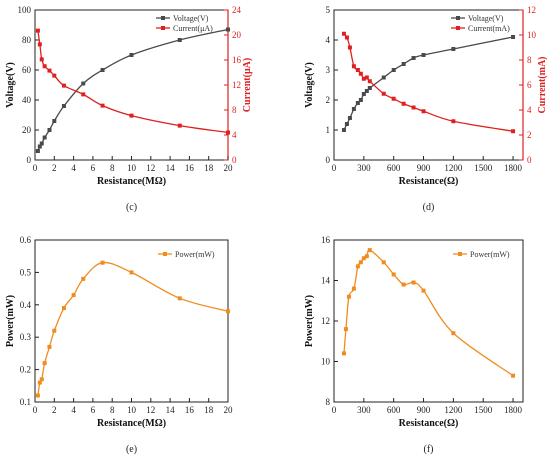  I want to click on y-tick-label: 100, so click(25, 10).